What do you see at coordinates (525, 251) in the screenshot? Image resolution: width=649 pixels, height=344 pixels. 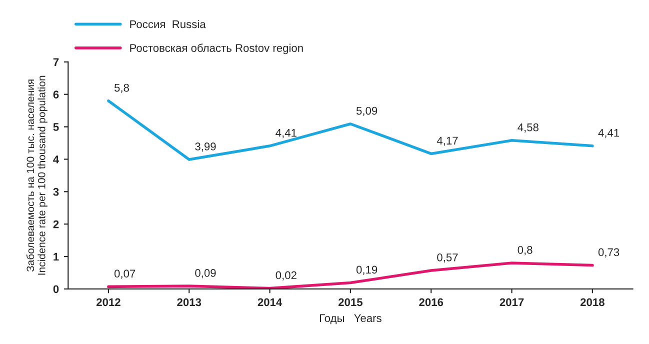 I see `data-label: 0,8` at bounding box center [525, 251].